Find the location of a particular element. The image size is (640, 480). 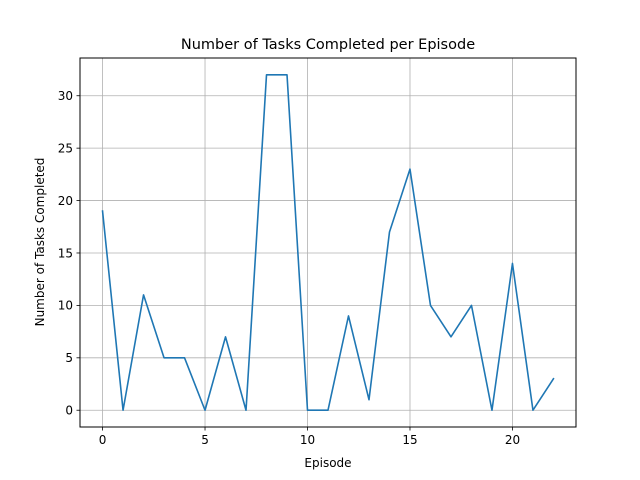

y-axis-label: Number of Tasks Completed is located at coordinates (40, 242).